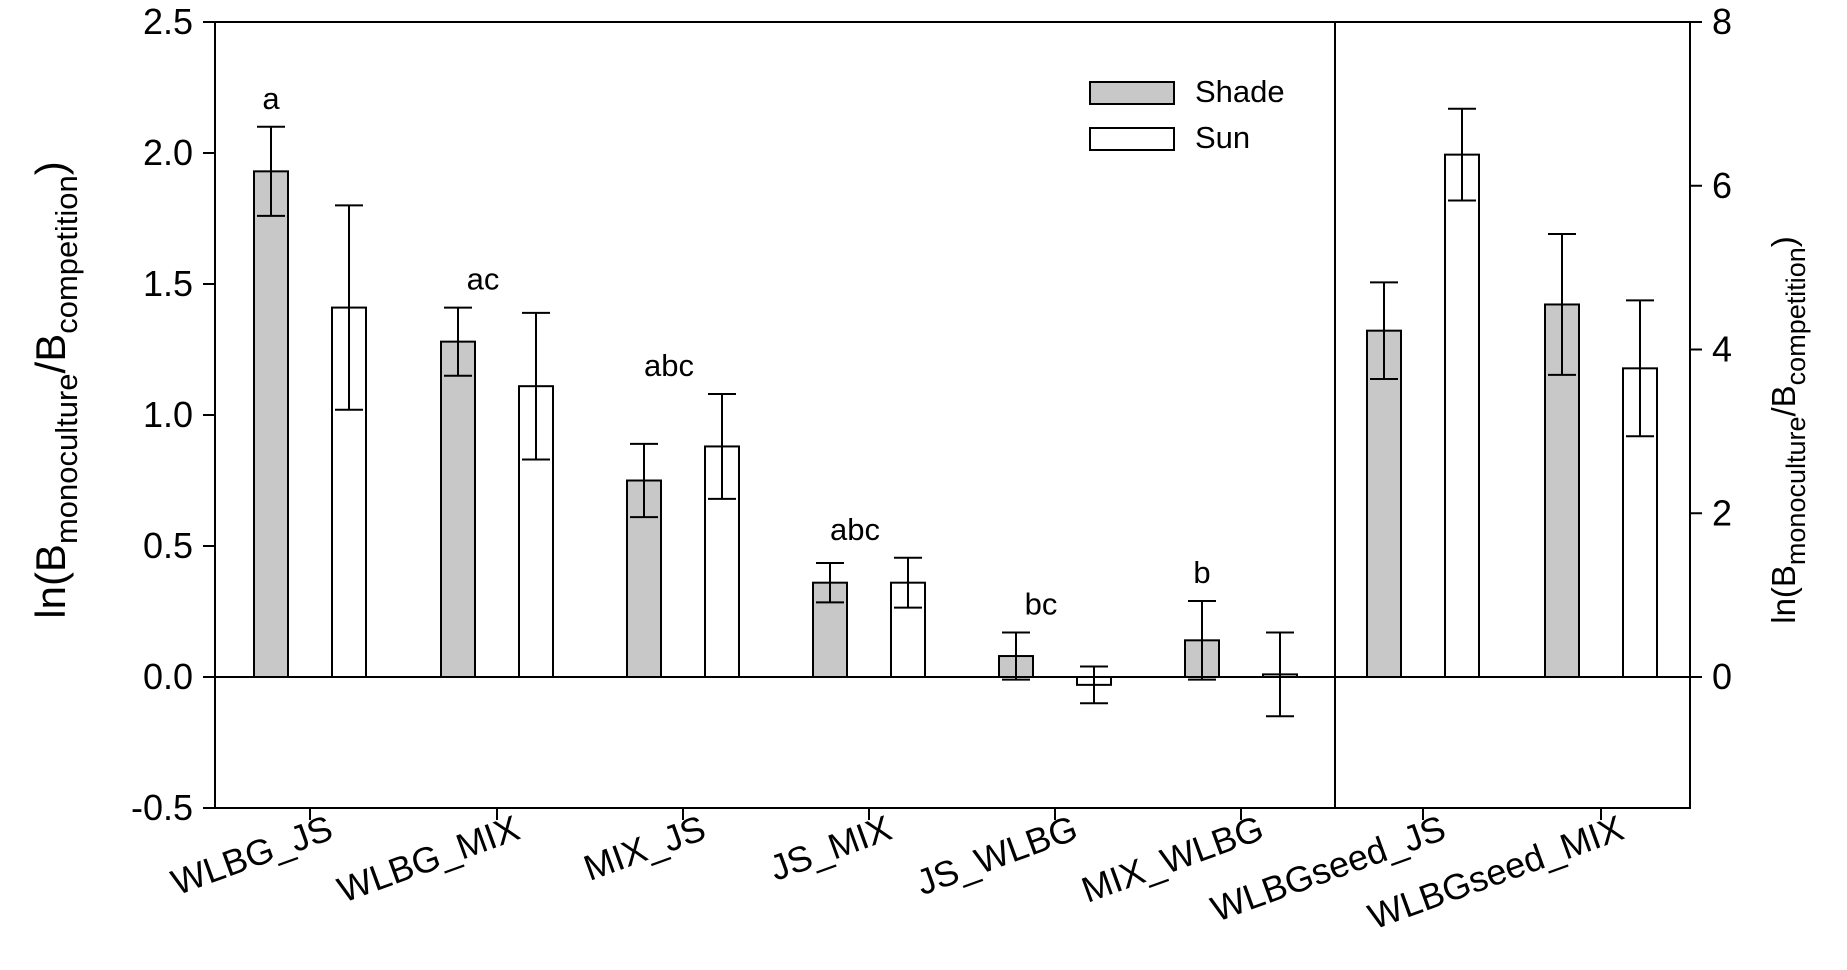 The image size is (1847, 970). Describe the element at coordinates (1722, 512) in the screenshot. I see `right-axis-tick-label: 2` at that location.